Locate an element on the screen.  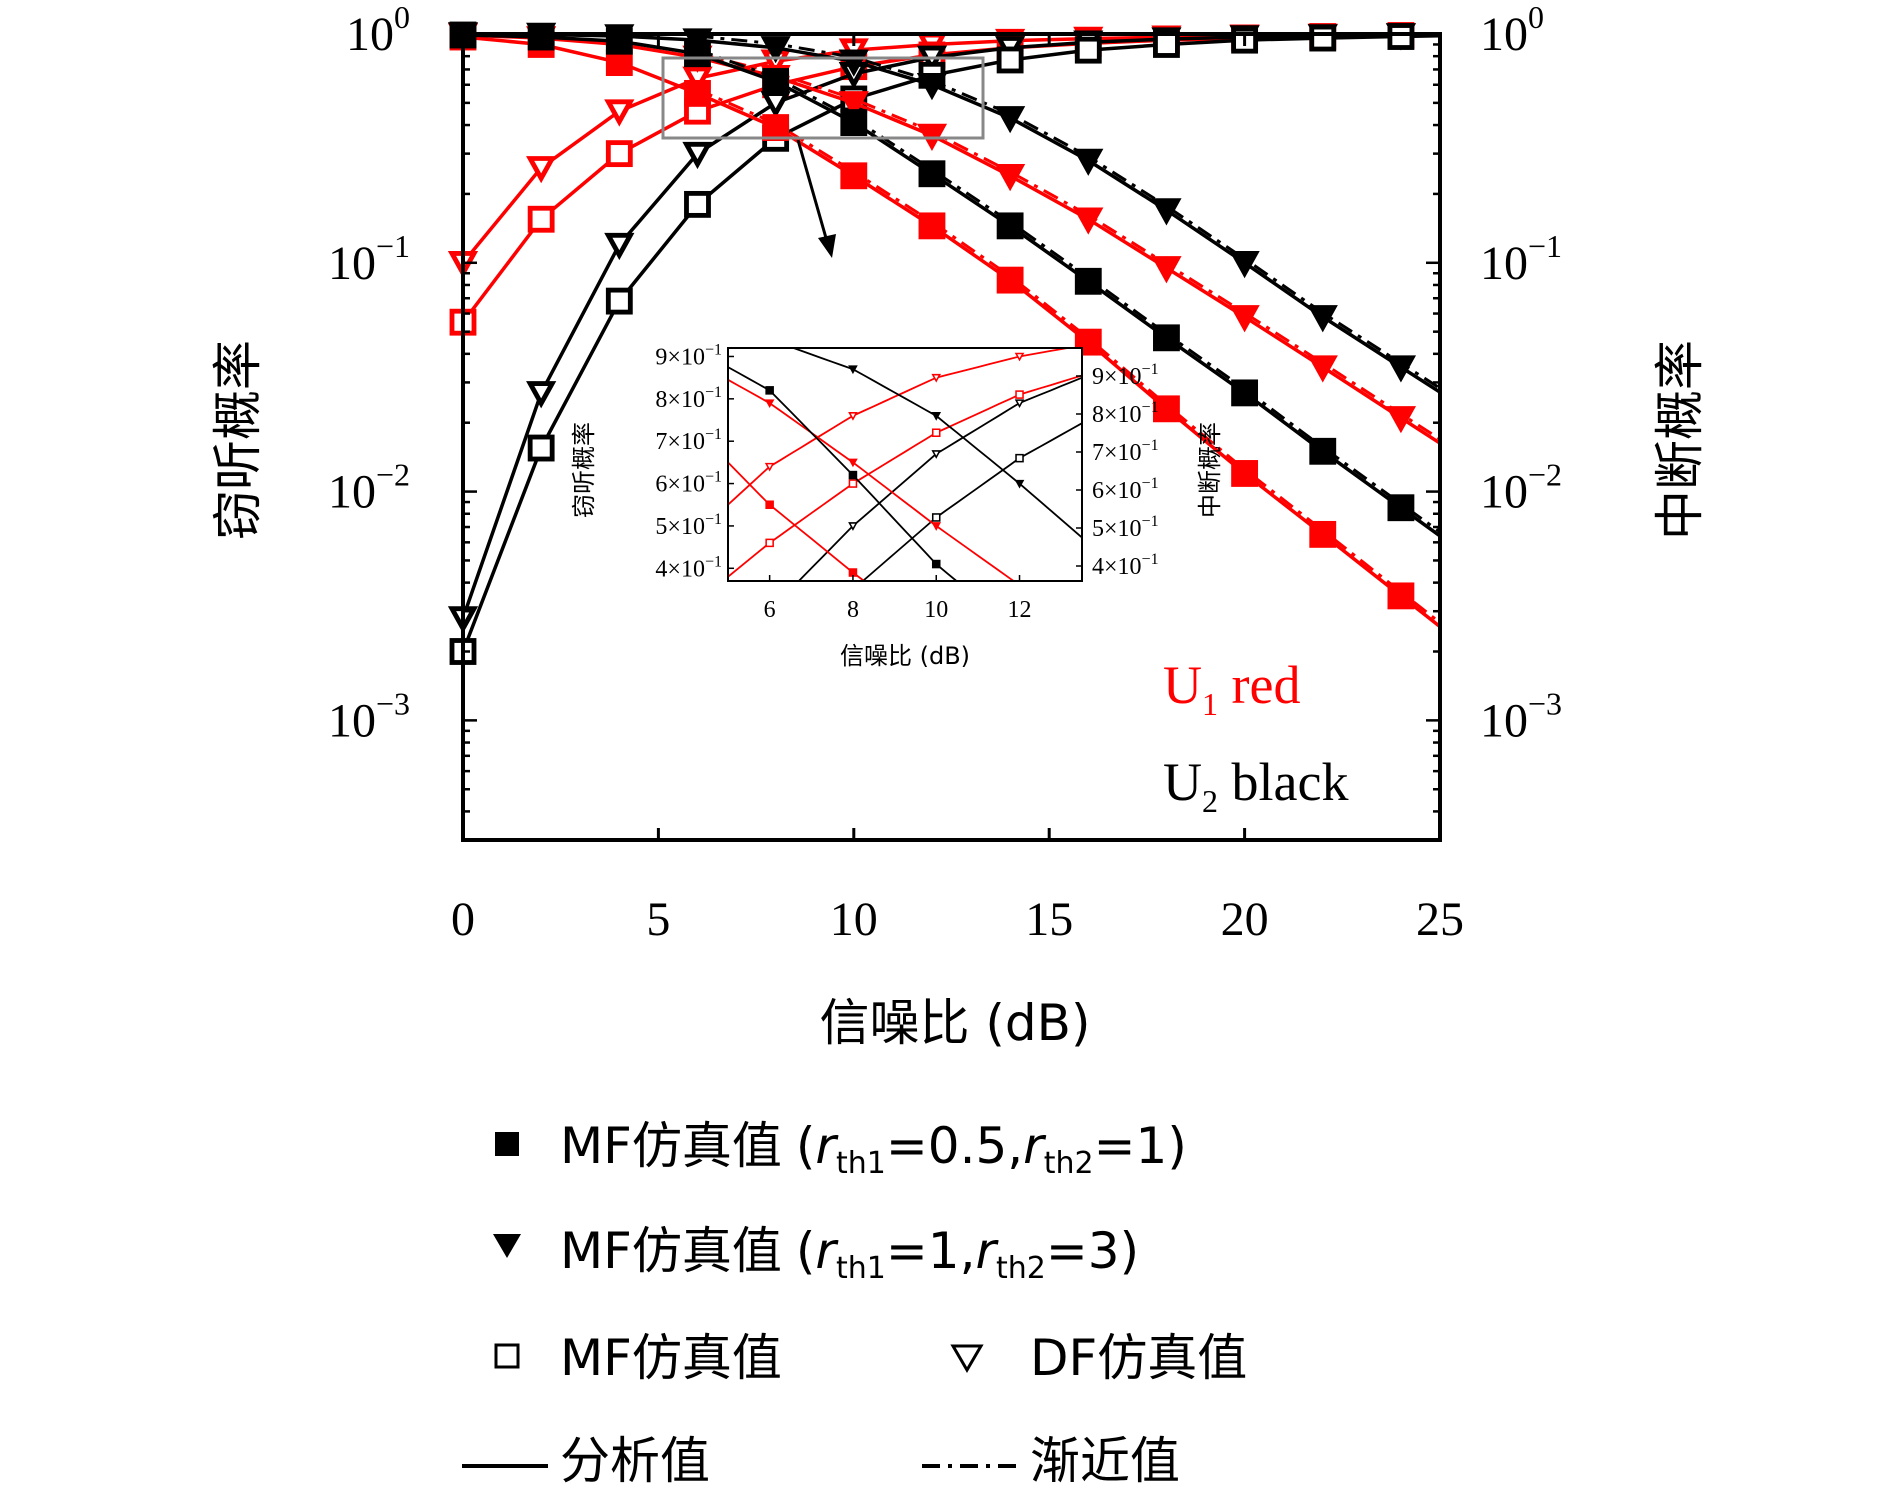
inset-y-tick-label-left: 4×10⁻¹ is located at coordinates (688, 567).